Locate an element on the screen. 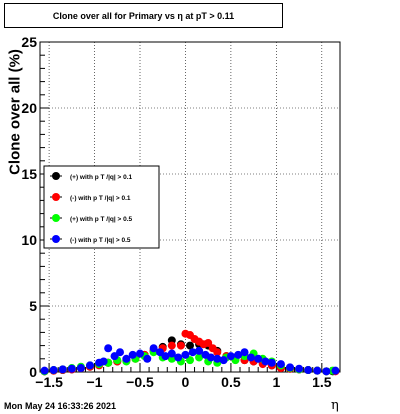 The image size is (400, 414). x-tick-label: 1.5 is located at coordinates (322, 382).